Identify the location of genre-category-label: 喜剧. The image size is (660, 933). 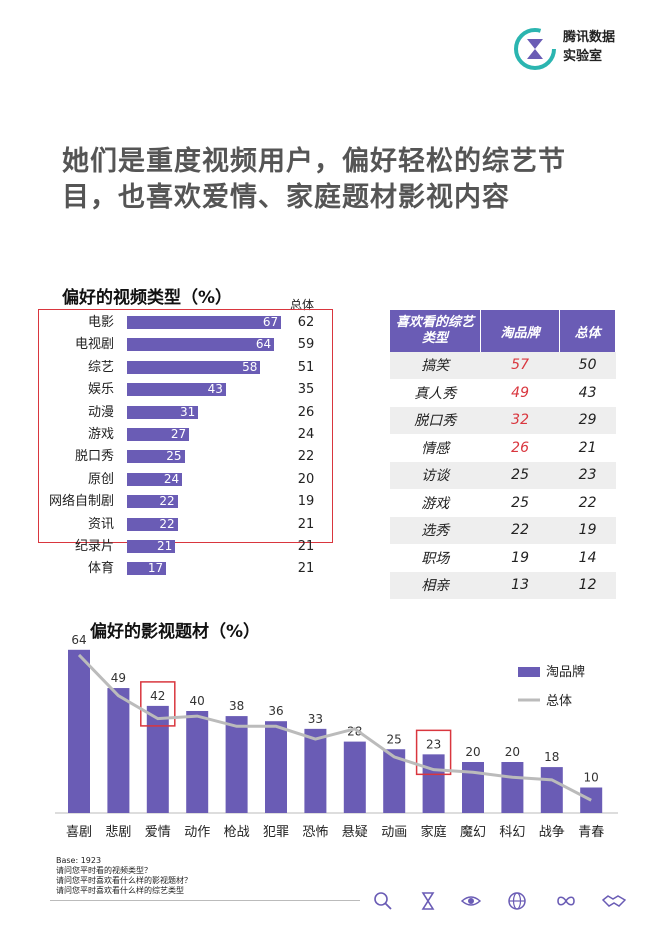
(79, 832).